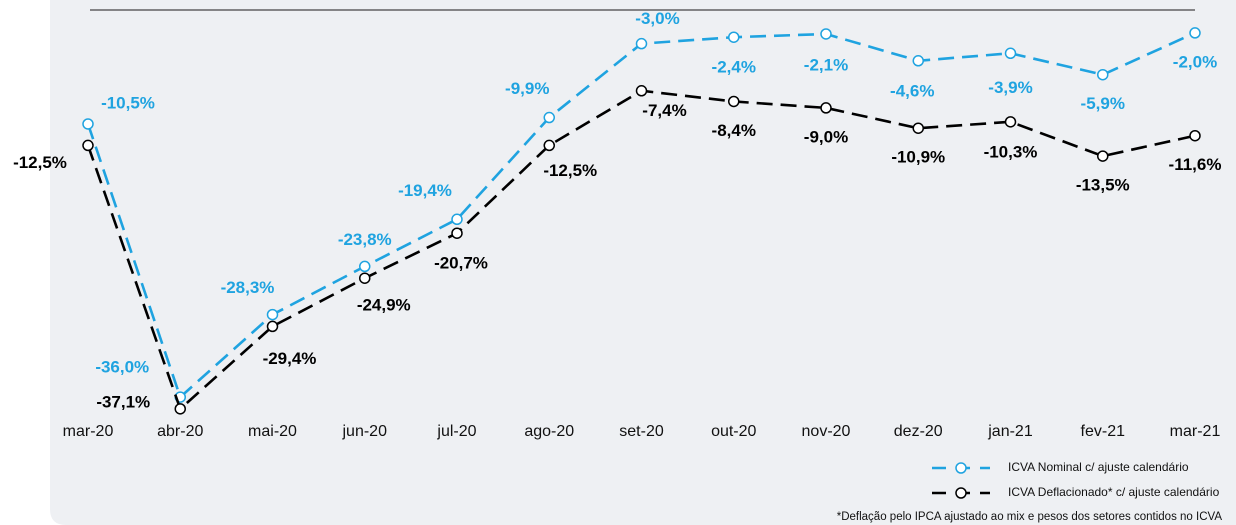  Describe the element at coordinates (1010, 431) in the screenshot. I see `x-tick-label: jan-21` at that location.